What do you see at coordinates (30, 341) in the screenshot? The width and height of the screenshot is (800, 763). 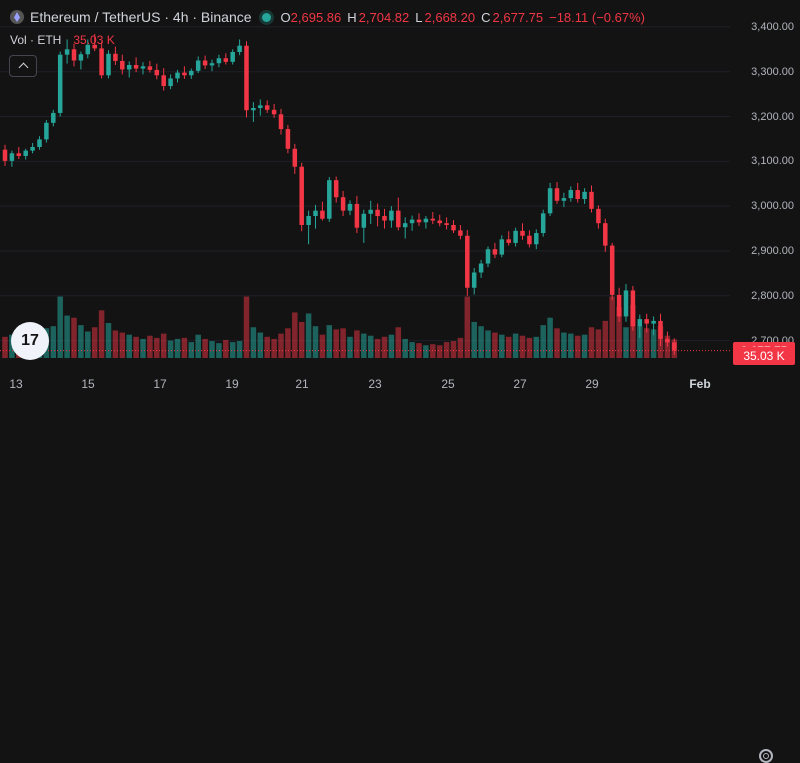 I see `tradingview-logo: 17` at bounding box center [30, 341].